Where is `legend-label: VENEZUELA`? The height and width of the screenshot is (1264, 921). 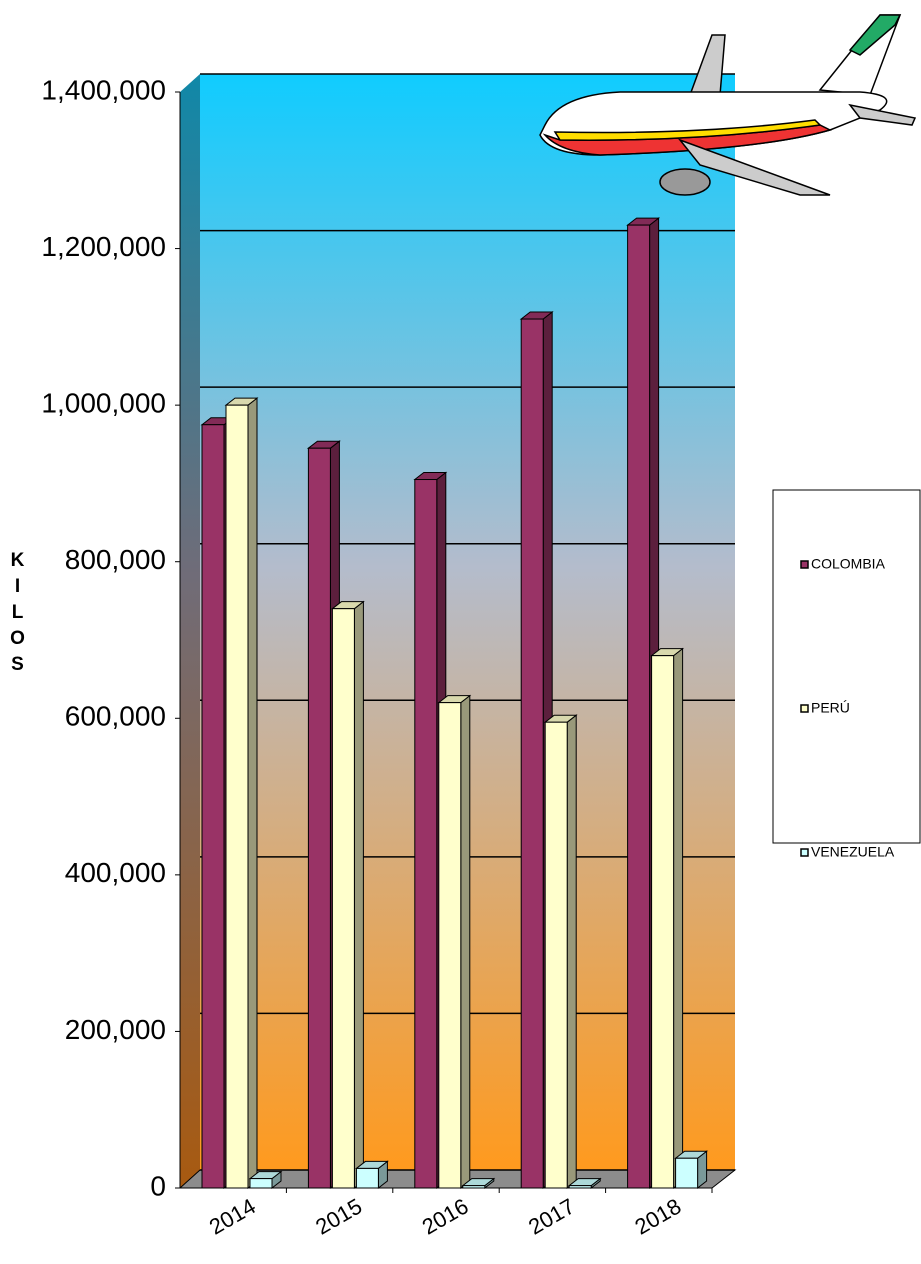
legend-label: VENEZUELA is located at coordinates (853, 852).